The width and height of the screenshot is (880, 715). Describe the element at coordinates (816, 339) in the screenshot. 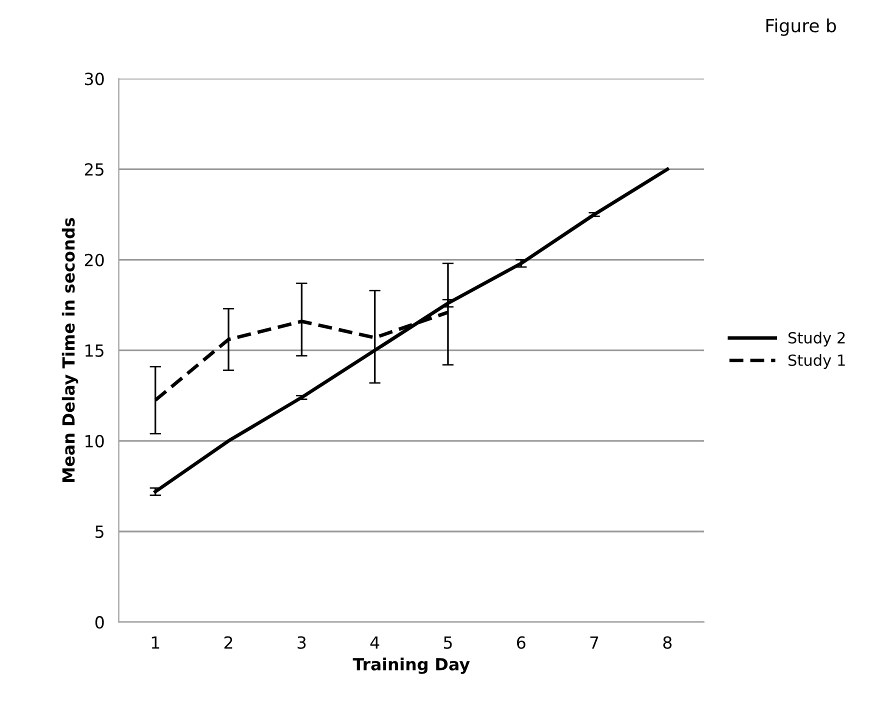

I see `legend-label: Study 2` at that location.